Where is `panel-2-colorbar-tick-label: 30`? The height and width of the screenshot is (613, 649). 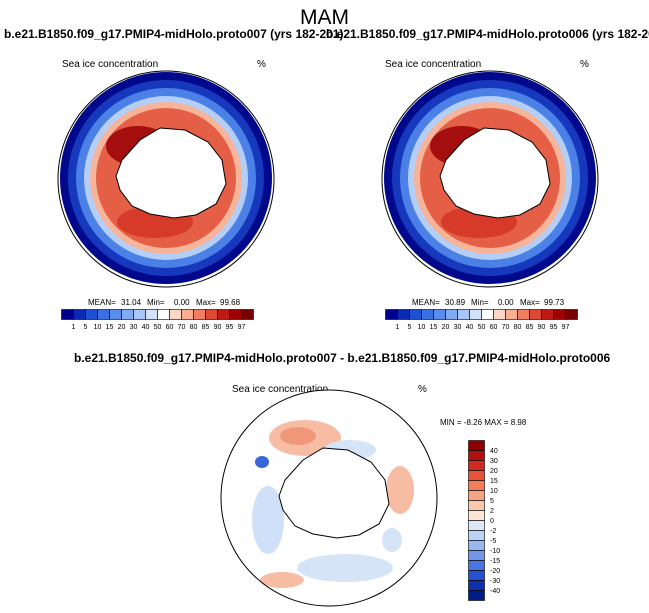
panel-2-colorbar-tick-label: 30 is located at coordinates (458, 327).